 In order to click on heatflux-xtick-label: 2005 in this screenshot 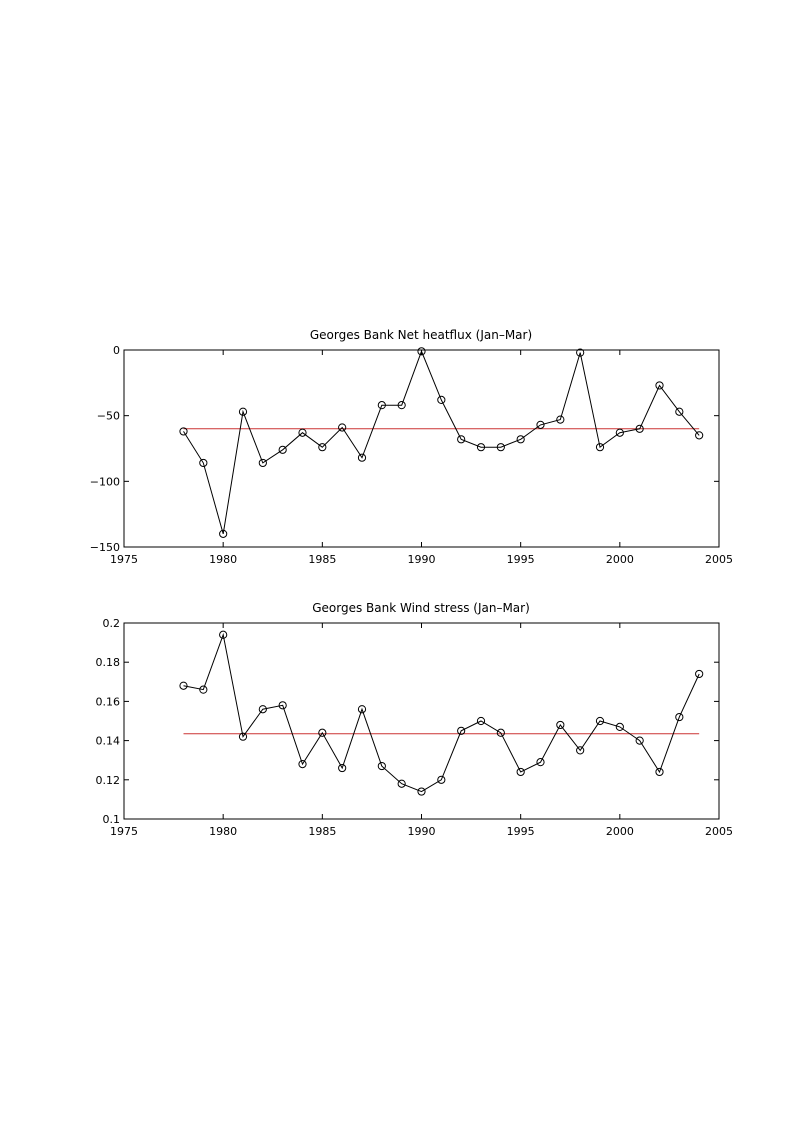, I will do `click(719, 559)`.